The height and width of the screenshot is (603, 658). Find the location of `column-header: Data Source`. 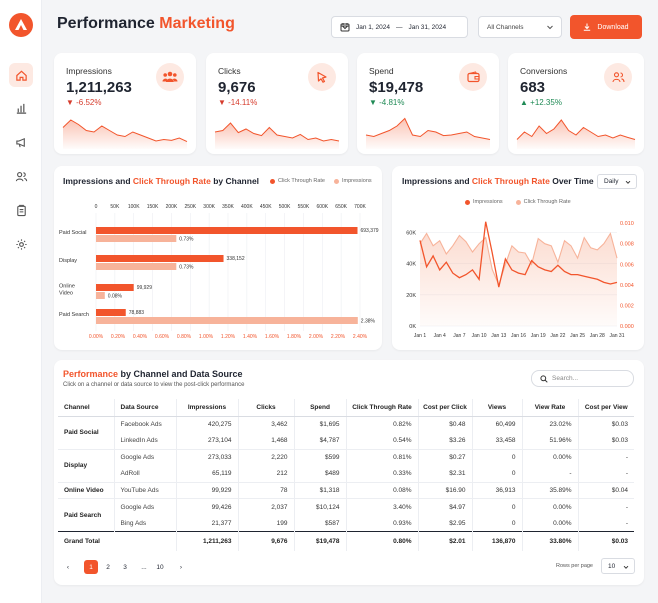

column-header: Data Source is located at coordinates (144, 408).